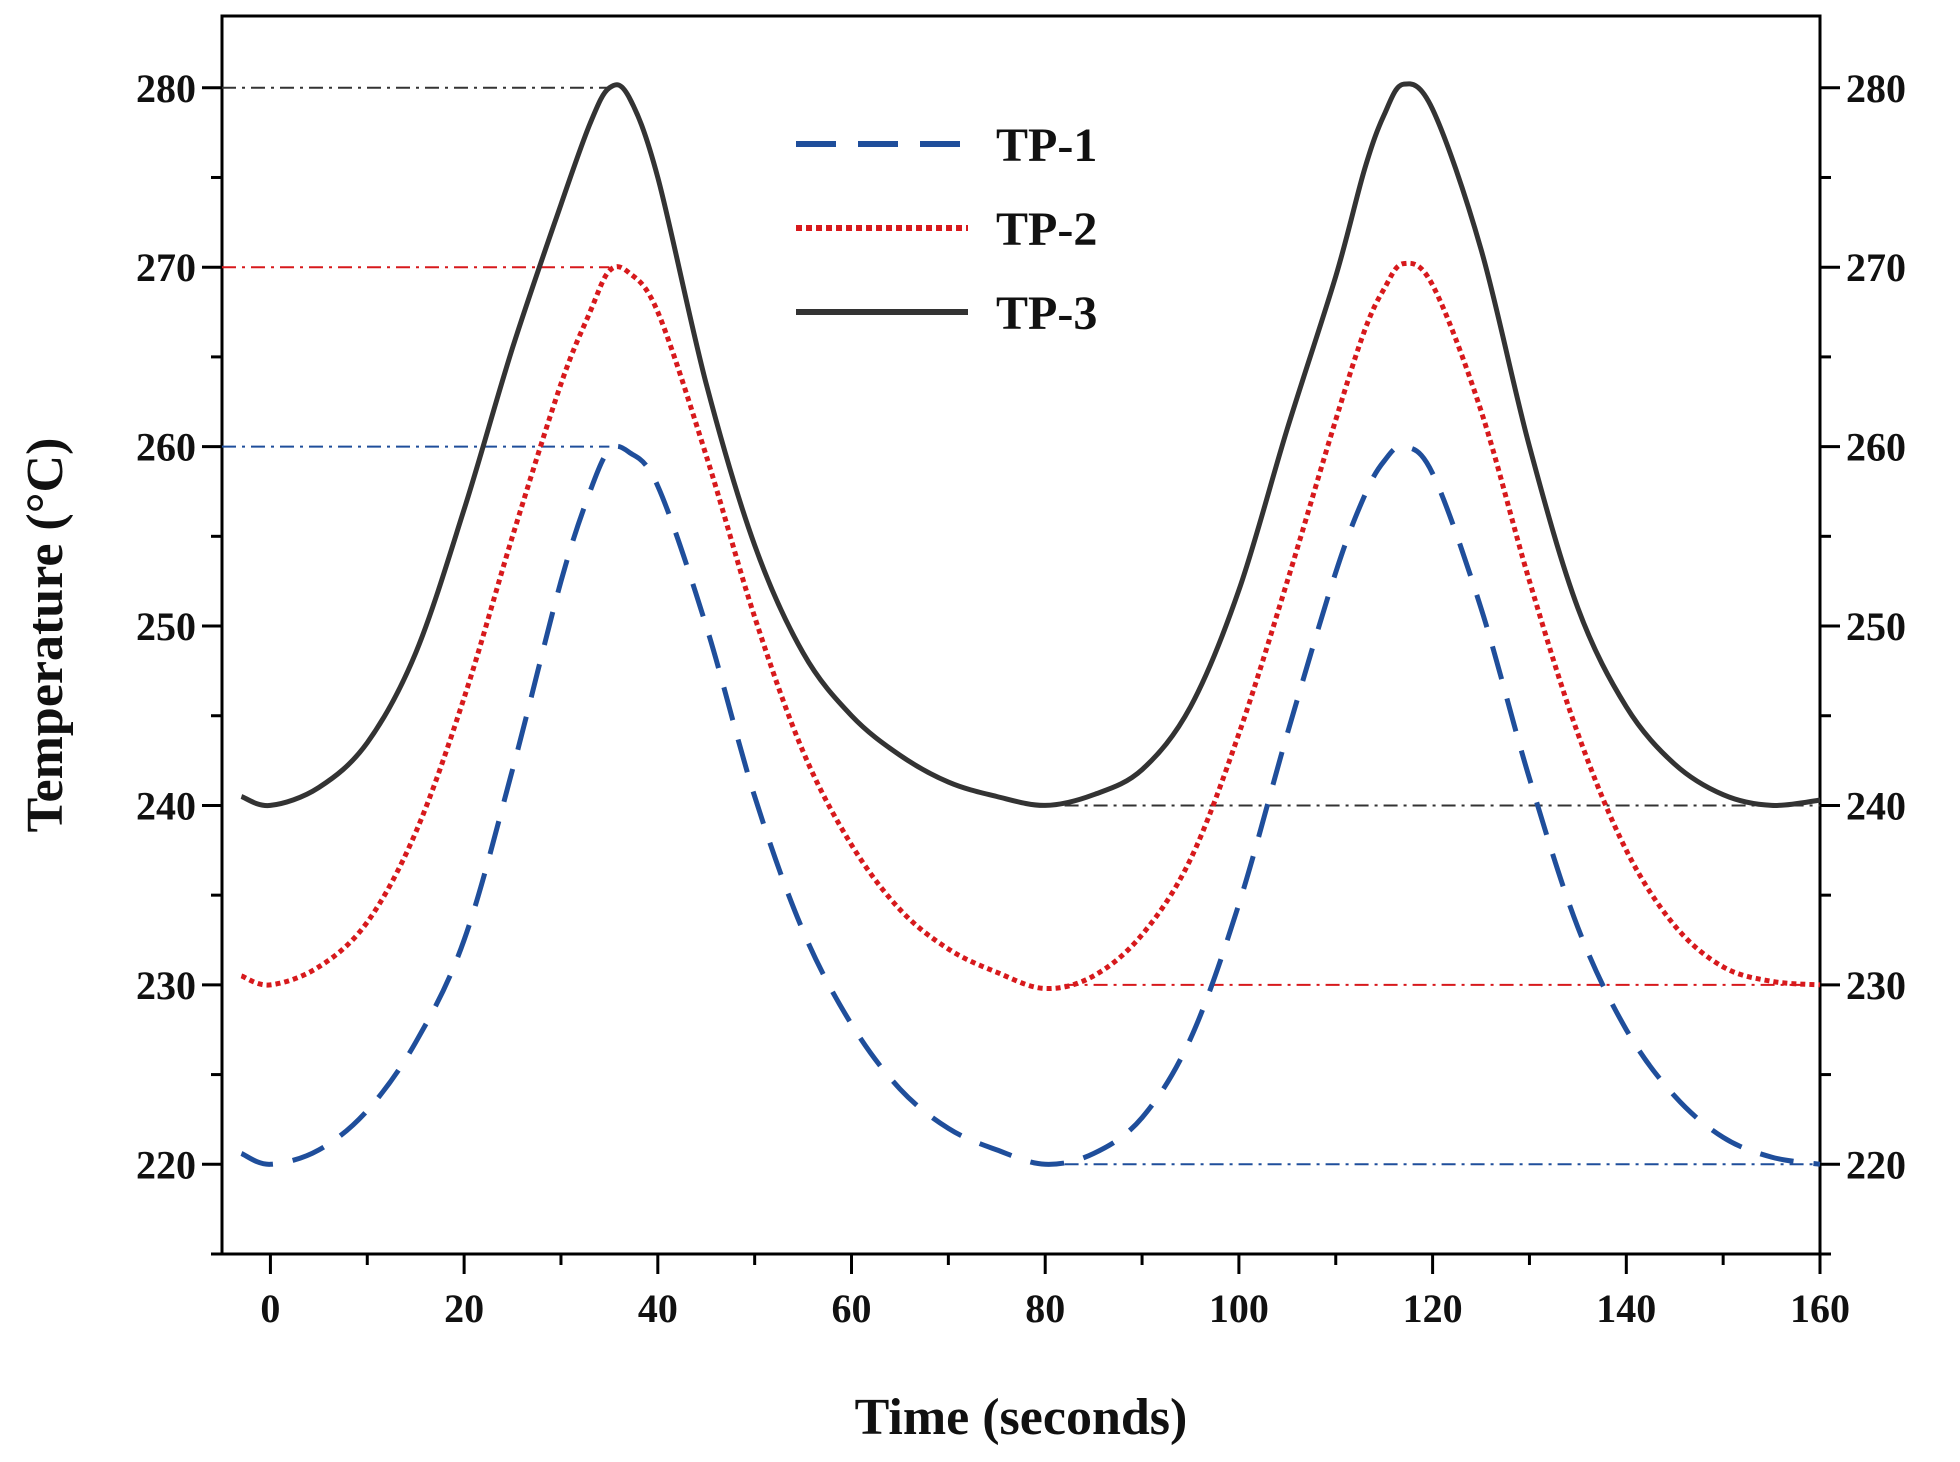 The width and height of the screenshot is (1960, 1462). What do you see at coordinates (1876, 805) in the screenshot?
I see `y-right-tick-label: 240` at bounding box center [1876, 805].